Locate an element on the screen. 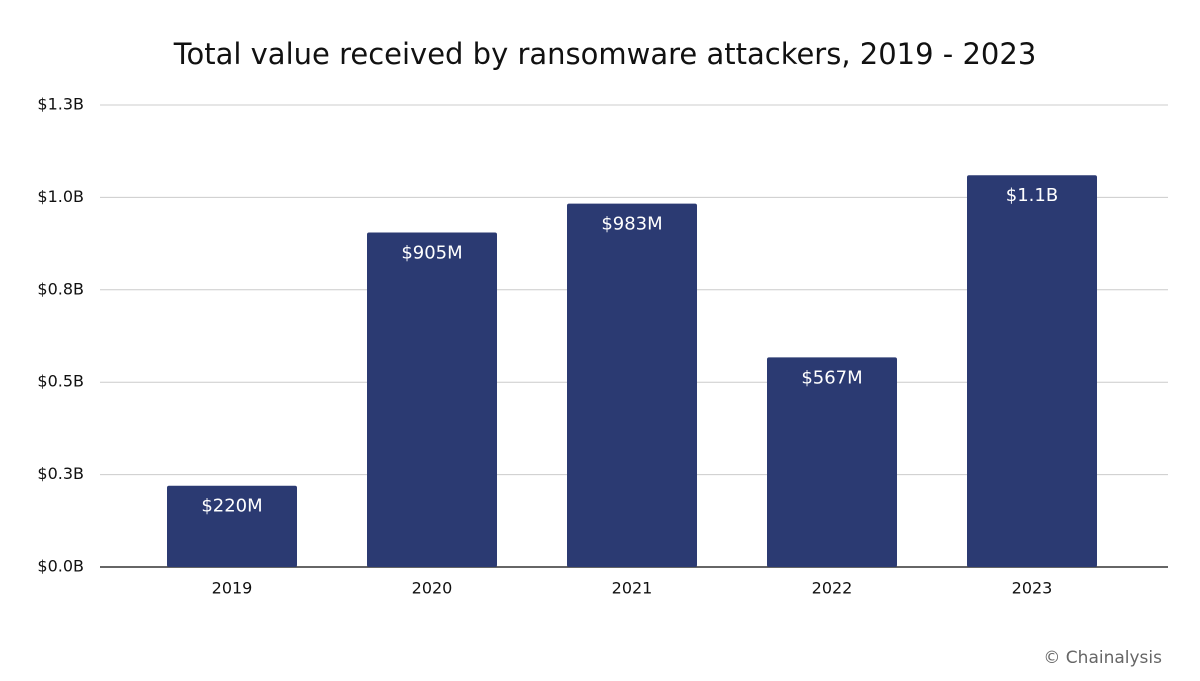  value-label: $983M is located at coordinates (631, 224).